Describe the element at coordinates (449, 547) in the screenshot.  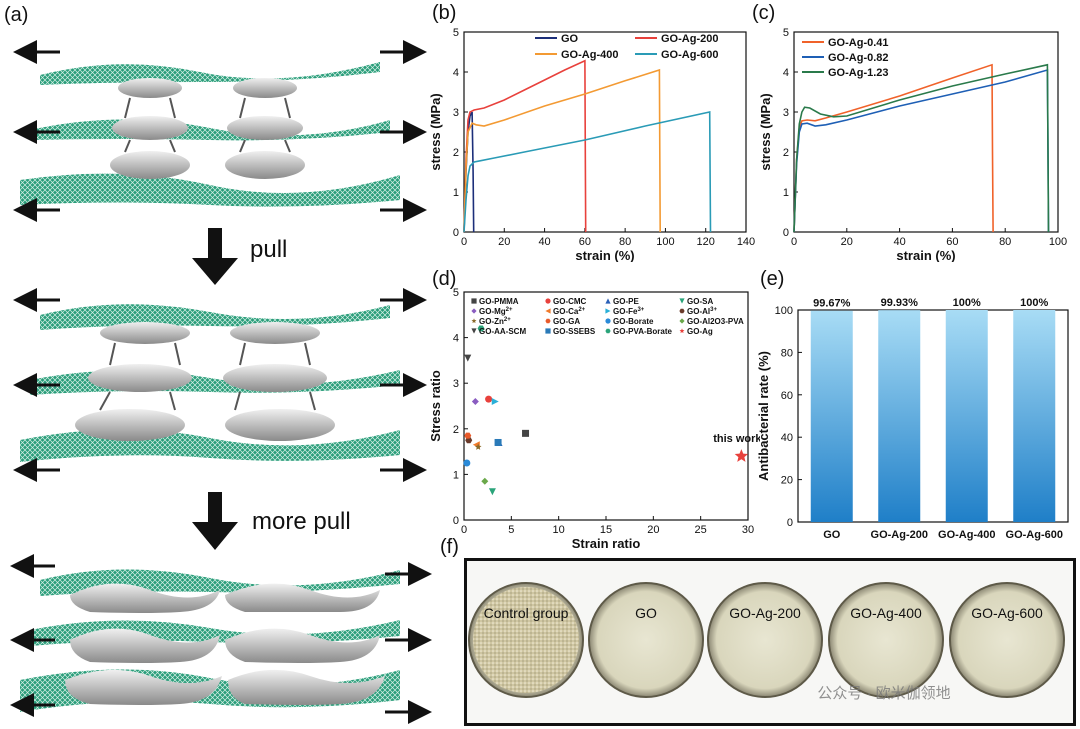
I see `panel-label-f: (f)` at that location.